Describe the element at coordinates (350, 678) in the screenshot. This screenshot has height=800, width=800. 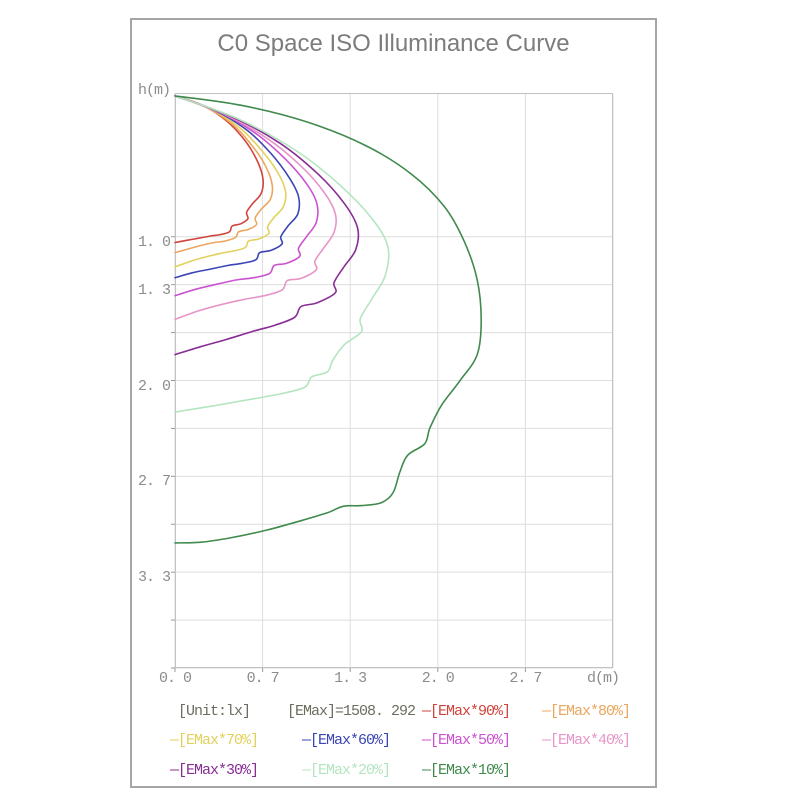
I see `x-tick-label: 1. 3` at that location.